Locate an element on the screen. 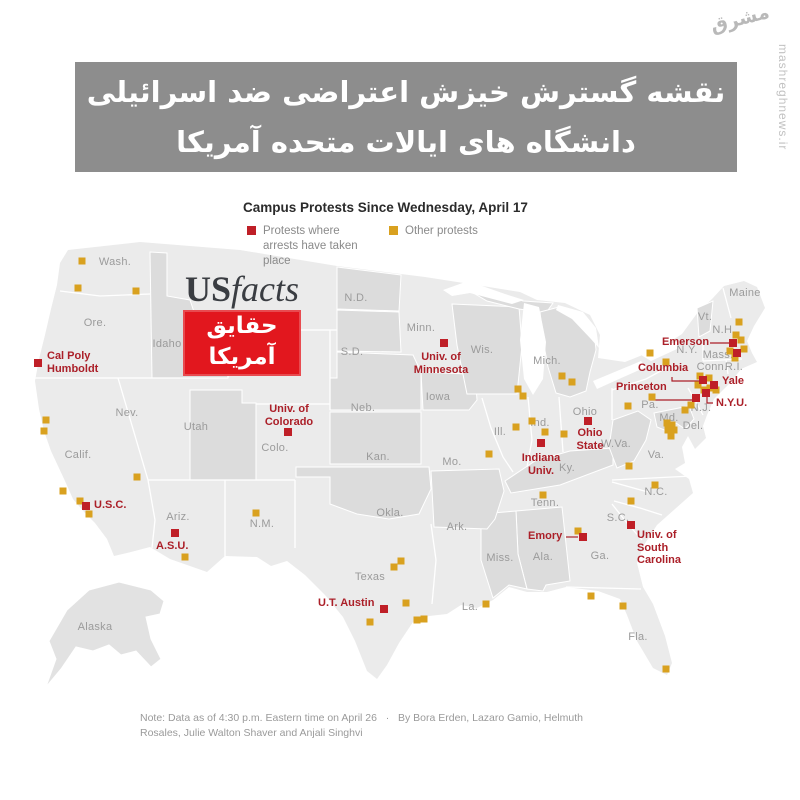 This screenshot has height=800, width=800. other-legend-swatch is located at coordinates (393, 230).